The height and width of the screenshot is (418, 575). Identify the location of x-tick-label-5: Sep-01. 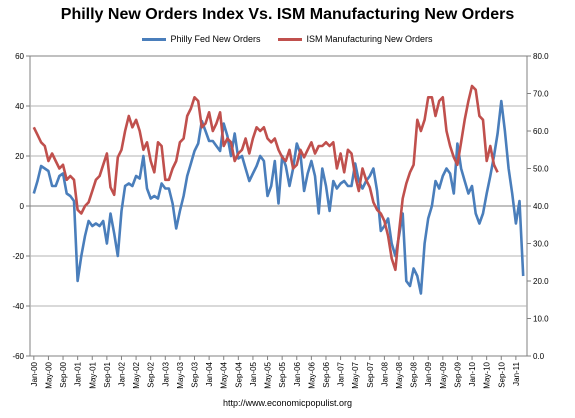
(107, 374).